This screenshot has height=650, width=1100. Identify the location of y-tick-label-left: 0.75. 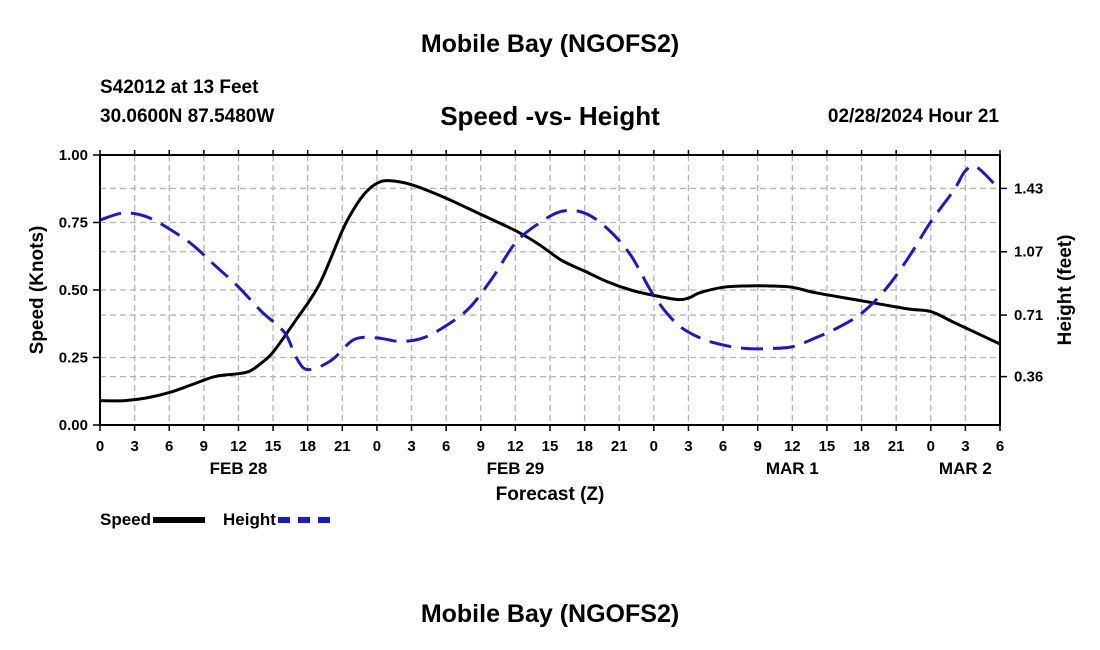
(73, 223).